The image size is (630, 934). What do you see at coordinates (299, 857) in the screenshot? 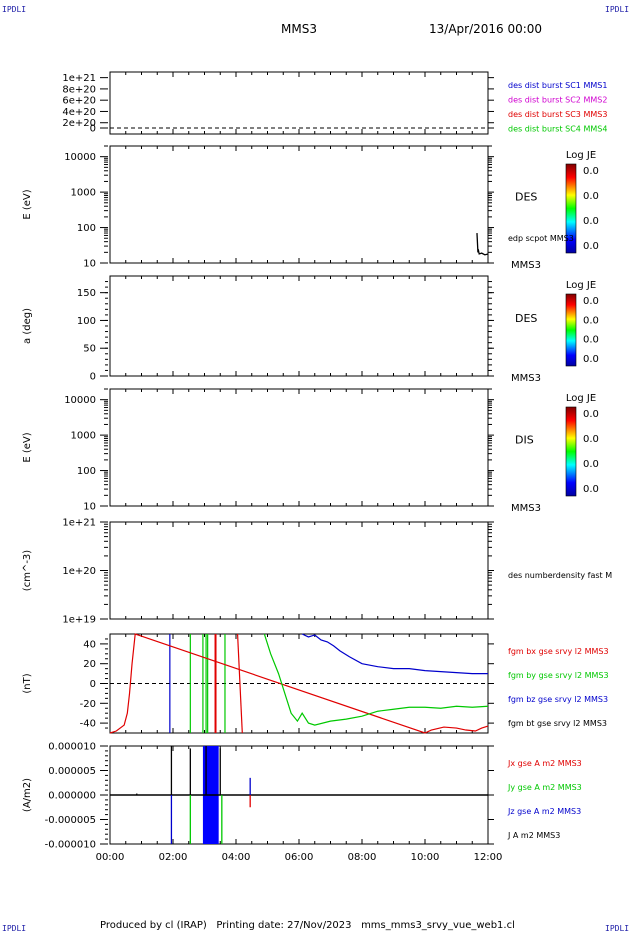
I see `x-tick-label: 06:00` at bounding box center [299, 857].